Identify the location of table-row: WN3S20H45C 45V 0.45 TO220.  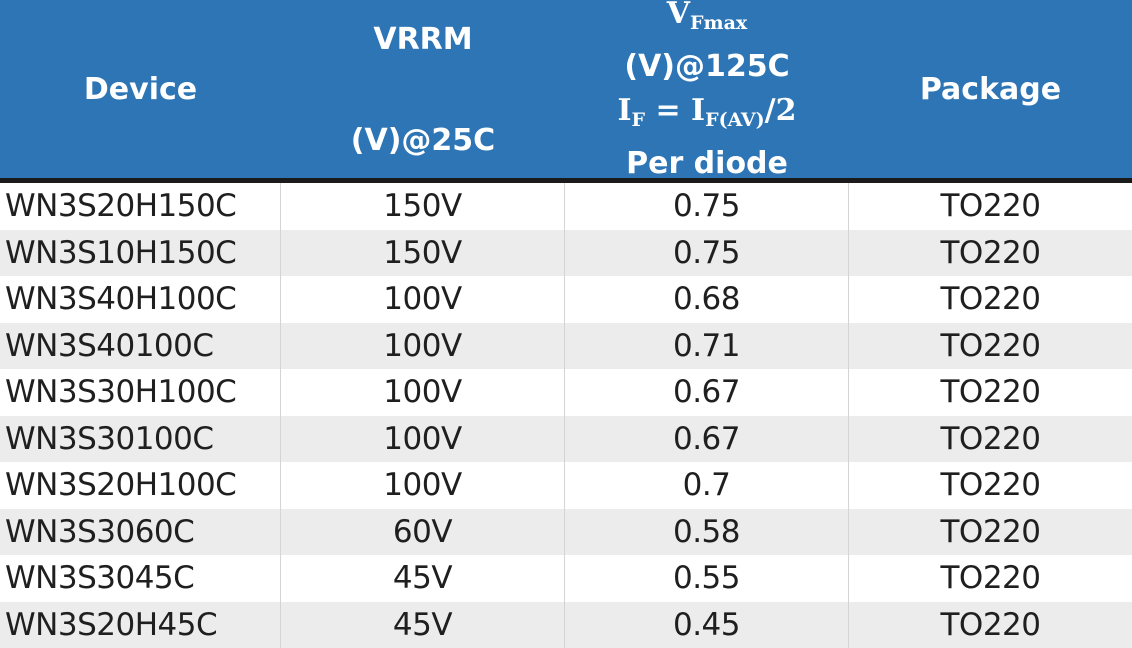
(566, 624).